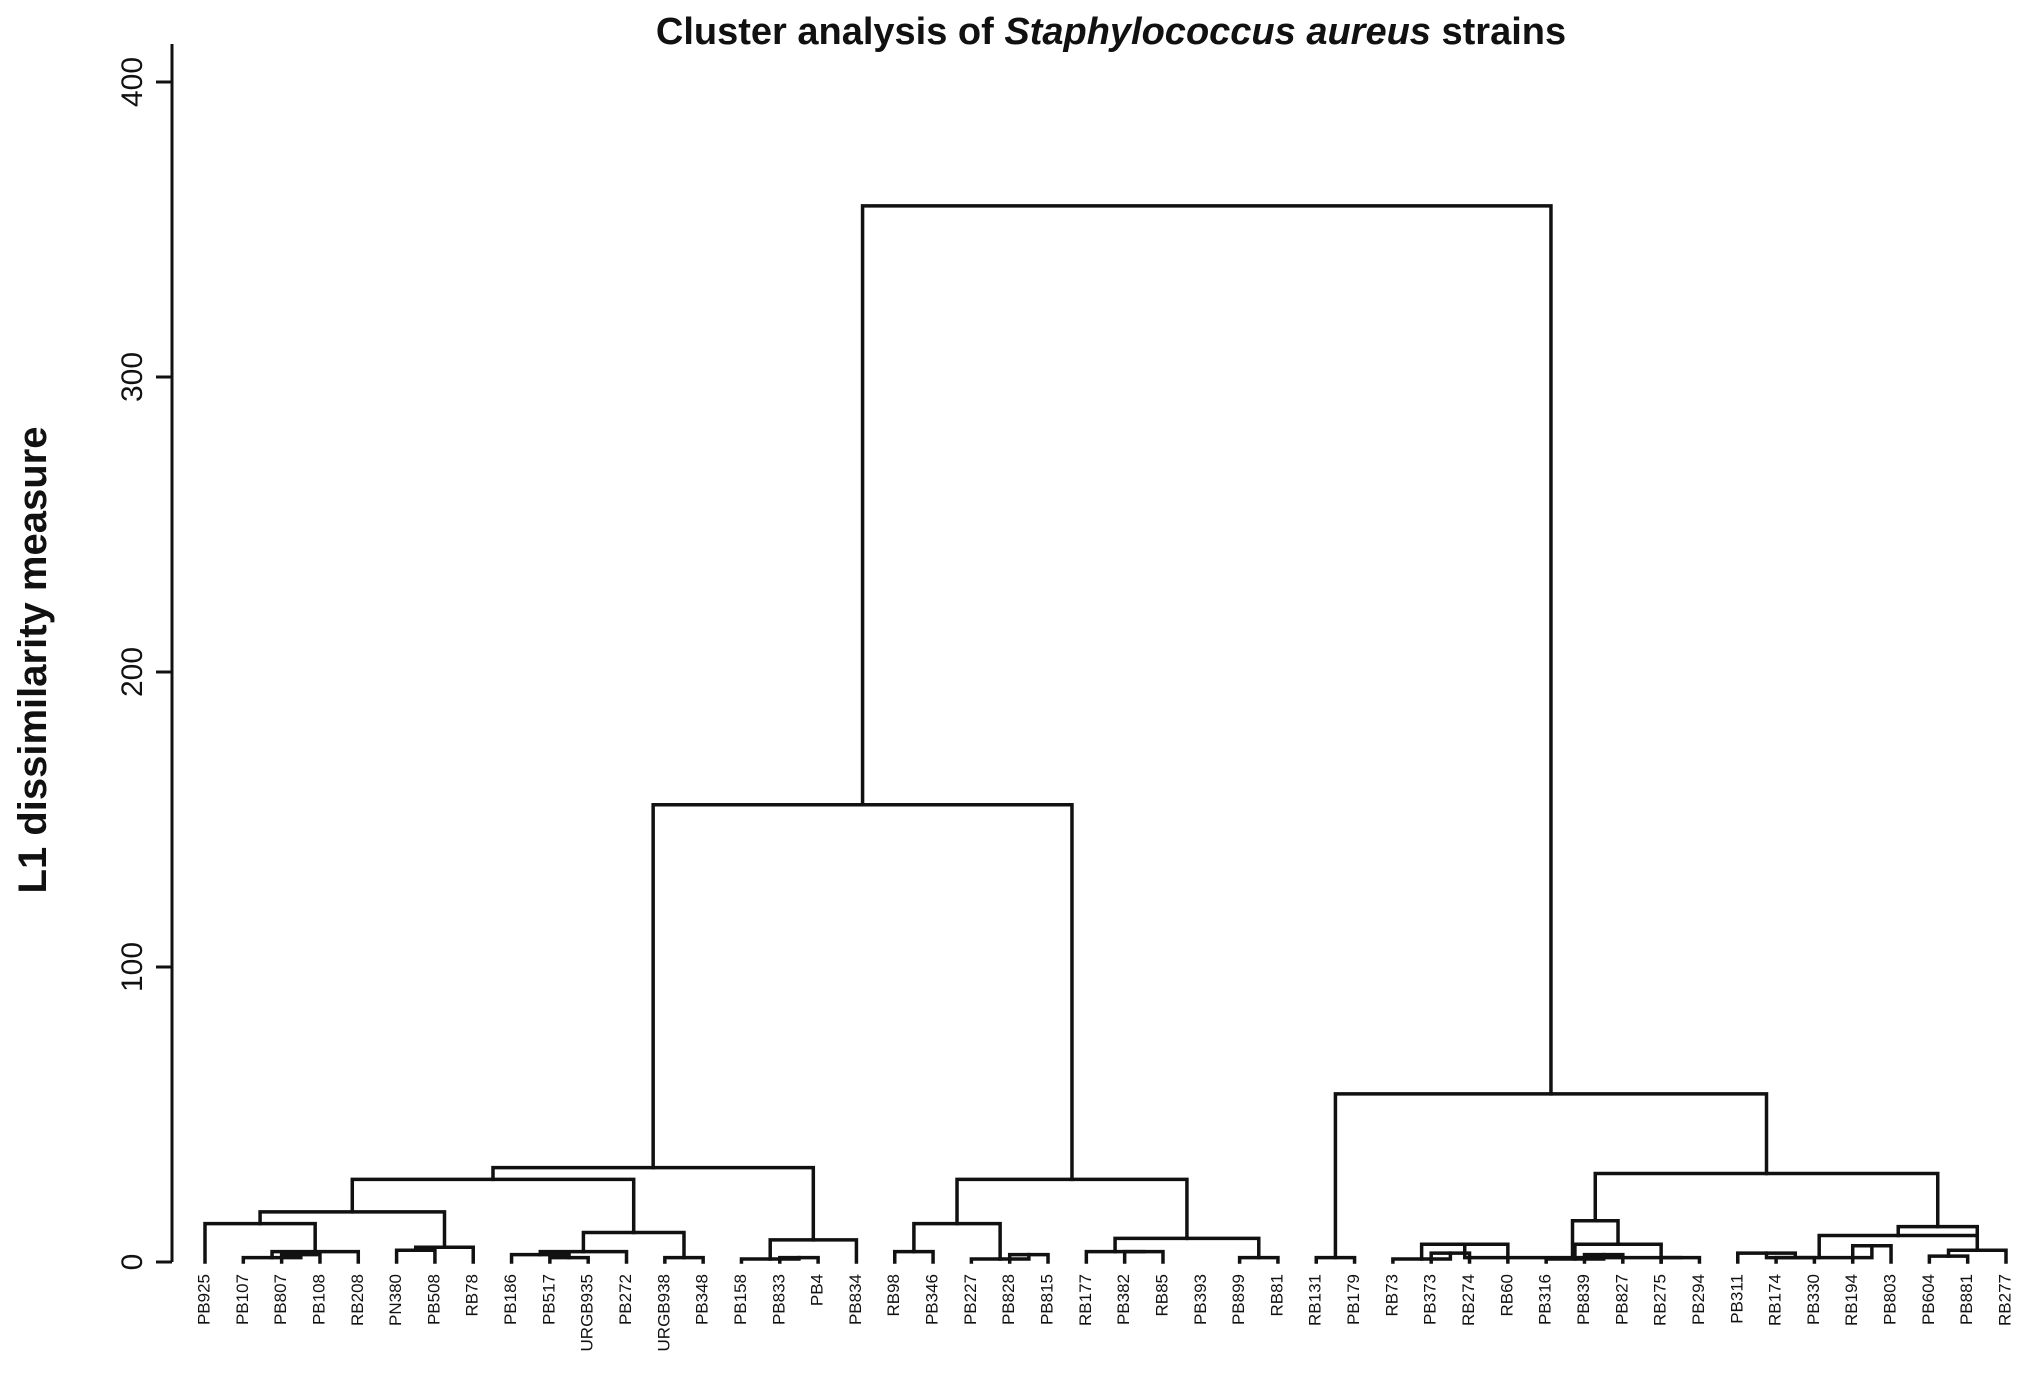 Image resolution: width=2031 pixels, height=1390 pixels. What do you see at coordinates (1430, 1299) in the screenshot?
I see `leaf-label: PB373` at bounding box center [1430, 1299].